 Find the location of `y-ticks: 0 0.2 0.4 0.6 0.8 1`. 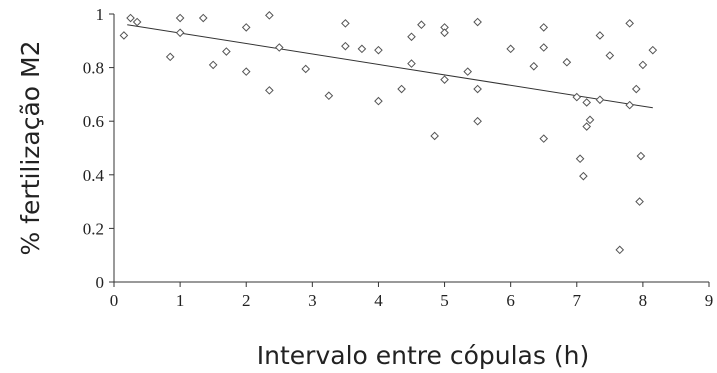

y-ticks: 0 0.2 0.4 0.6 0.8 1 is located at coordinates (98, 148).